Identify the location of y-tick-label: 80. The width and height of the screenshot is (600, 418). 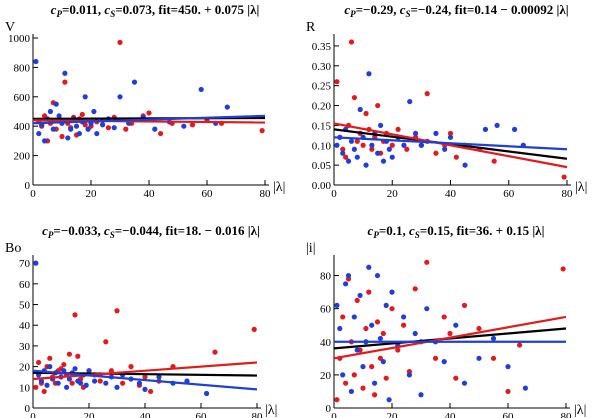
(326, 277).